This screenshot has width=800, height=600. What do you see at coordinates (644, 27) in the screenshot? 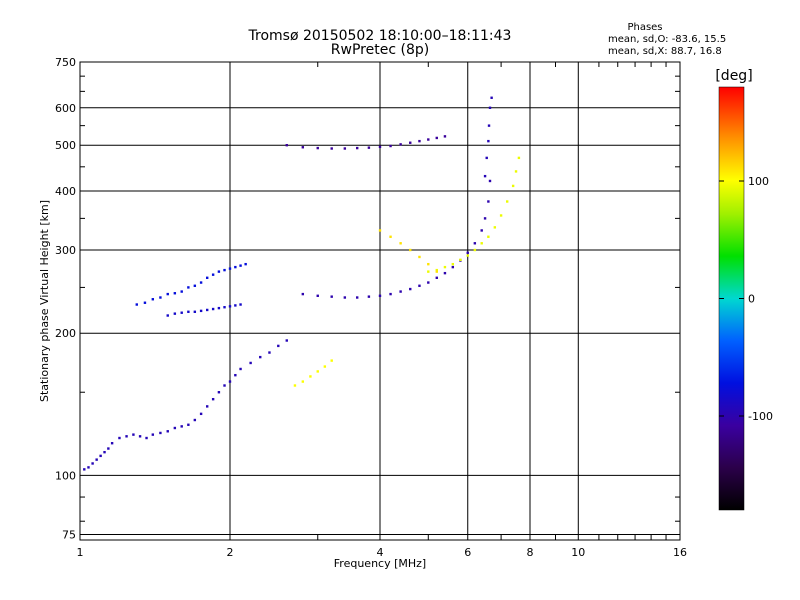
I see `phases-heading: Phases` at bounding box center [644, 27].